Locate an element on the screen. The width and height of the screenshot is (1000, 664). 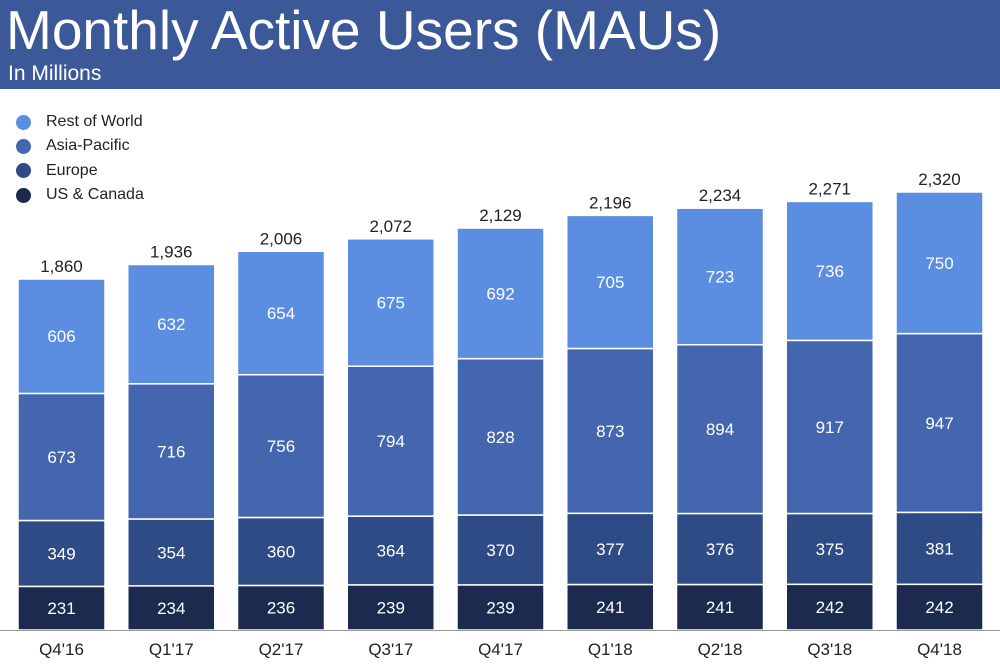
x-tick-label: Q4'16 is located at coordinates (61, 649).